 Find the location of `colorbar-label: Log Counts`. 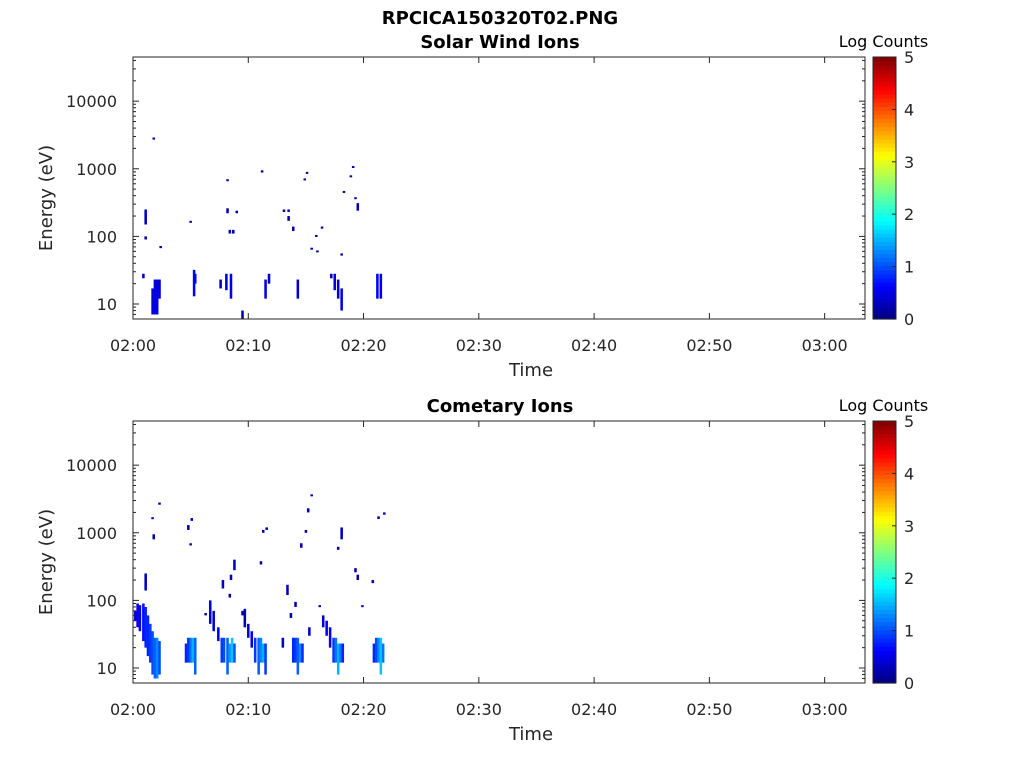

colorbar-label: Log Counts is located at coordinates (884, 405).